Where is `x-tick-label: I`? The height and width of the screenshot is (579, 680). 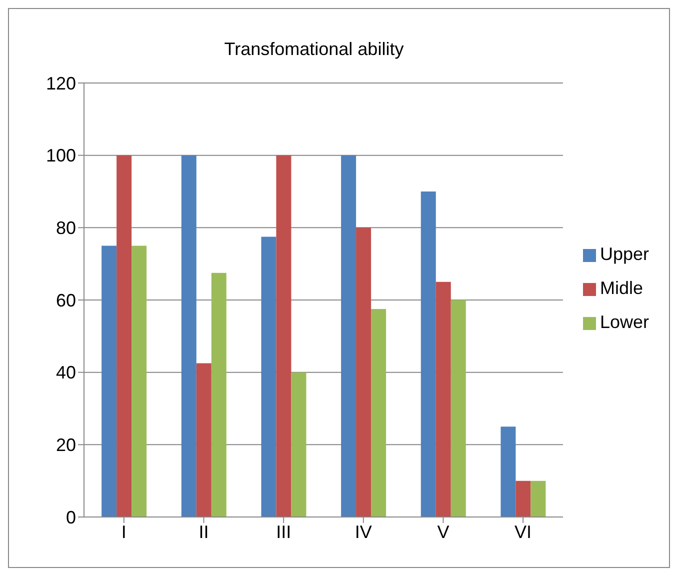
x-tick-label: I is located at coordinates (123, 532).